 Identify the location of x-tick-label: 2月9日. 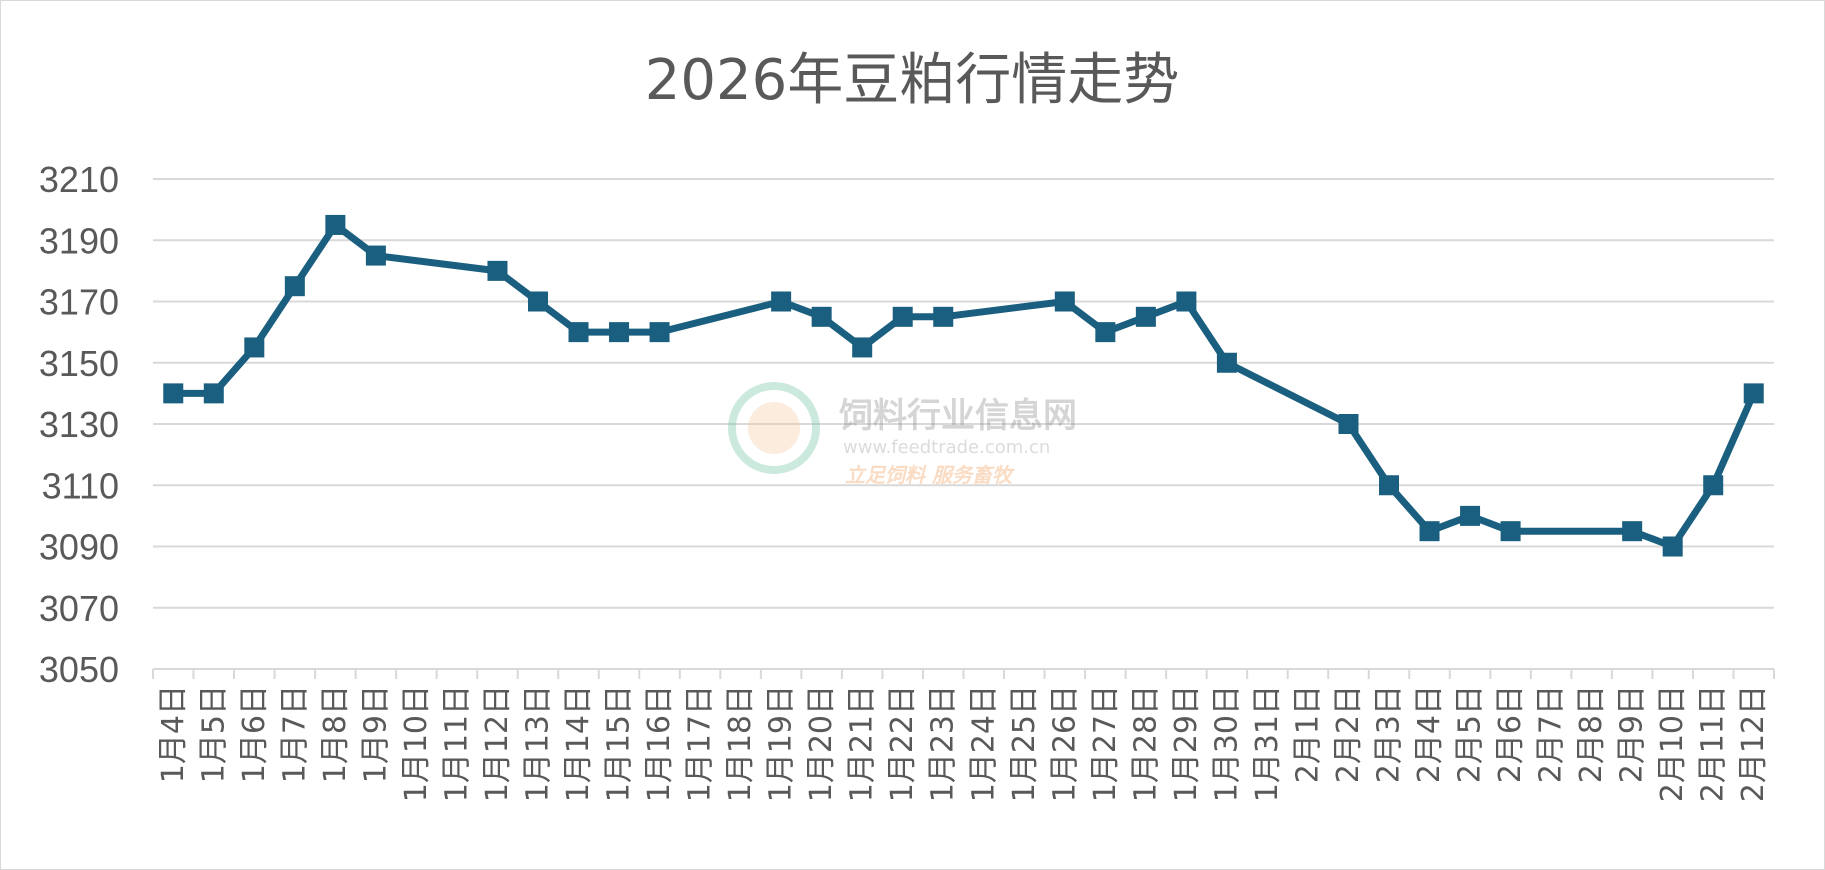
(1632, 734).